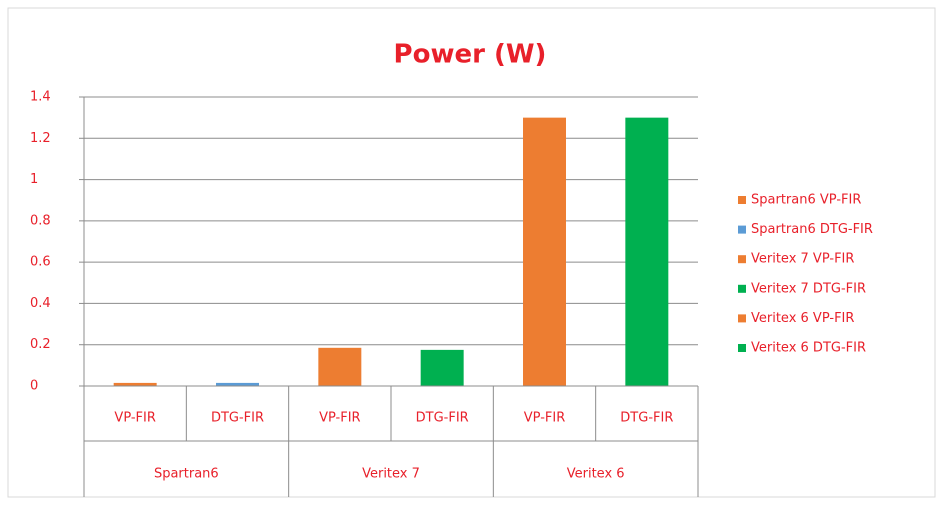  Describe the element at coordinates (808, 288) in the screenshot. I see `legend-label: Veritex 7 DTG-FIR` at that location.